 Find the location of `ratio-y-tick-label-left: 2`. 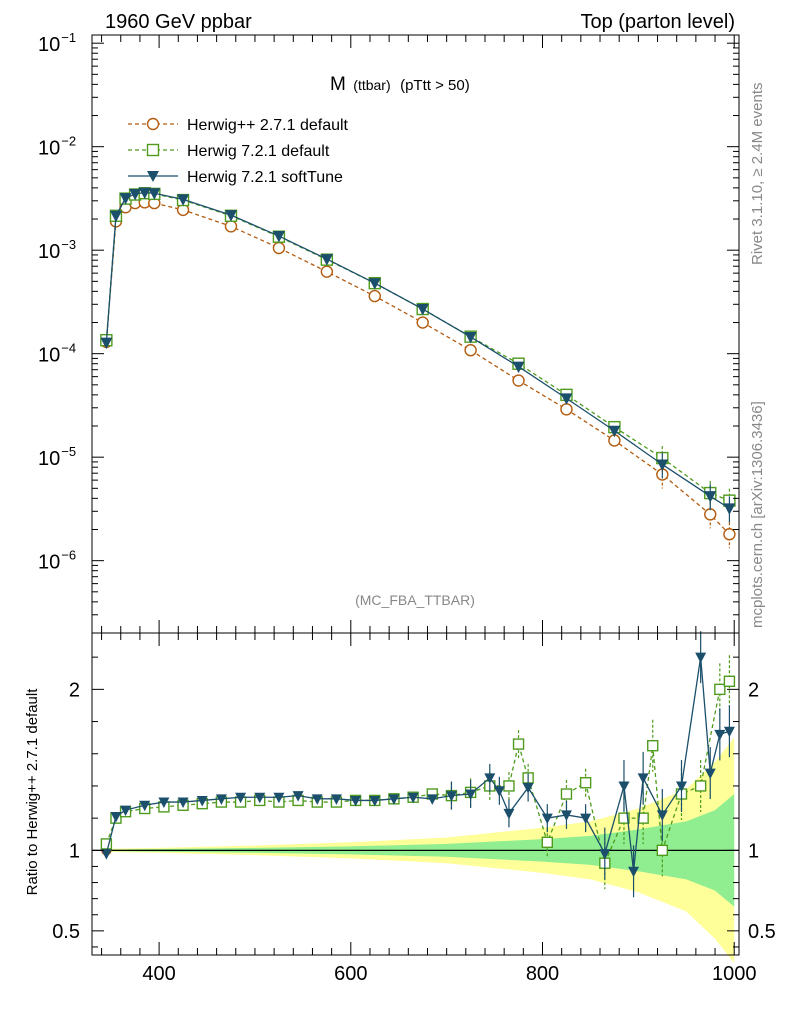

ratio-y-tick-label-left: 2 is located at coordinates (74, 690).